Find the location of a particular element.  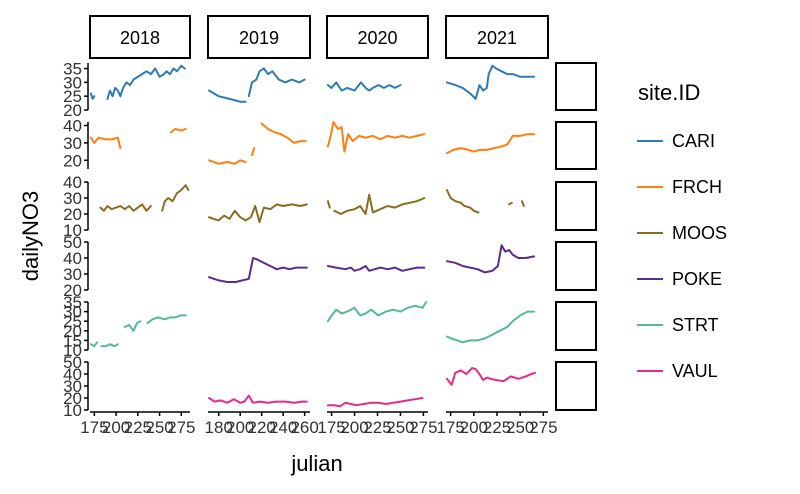

legend-label-moos: MOOS is located at coordinates (699, 233).